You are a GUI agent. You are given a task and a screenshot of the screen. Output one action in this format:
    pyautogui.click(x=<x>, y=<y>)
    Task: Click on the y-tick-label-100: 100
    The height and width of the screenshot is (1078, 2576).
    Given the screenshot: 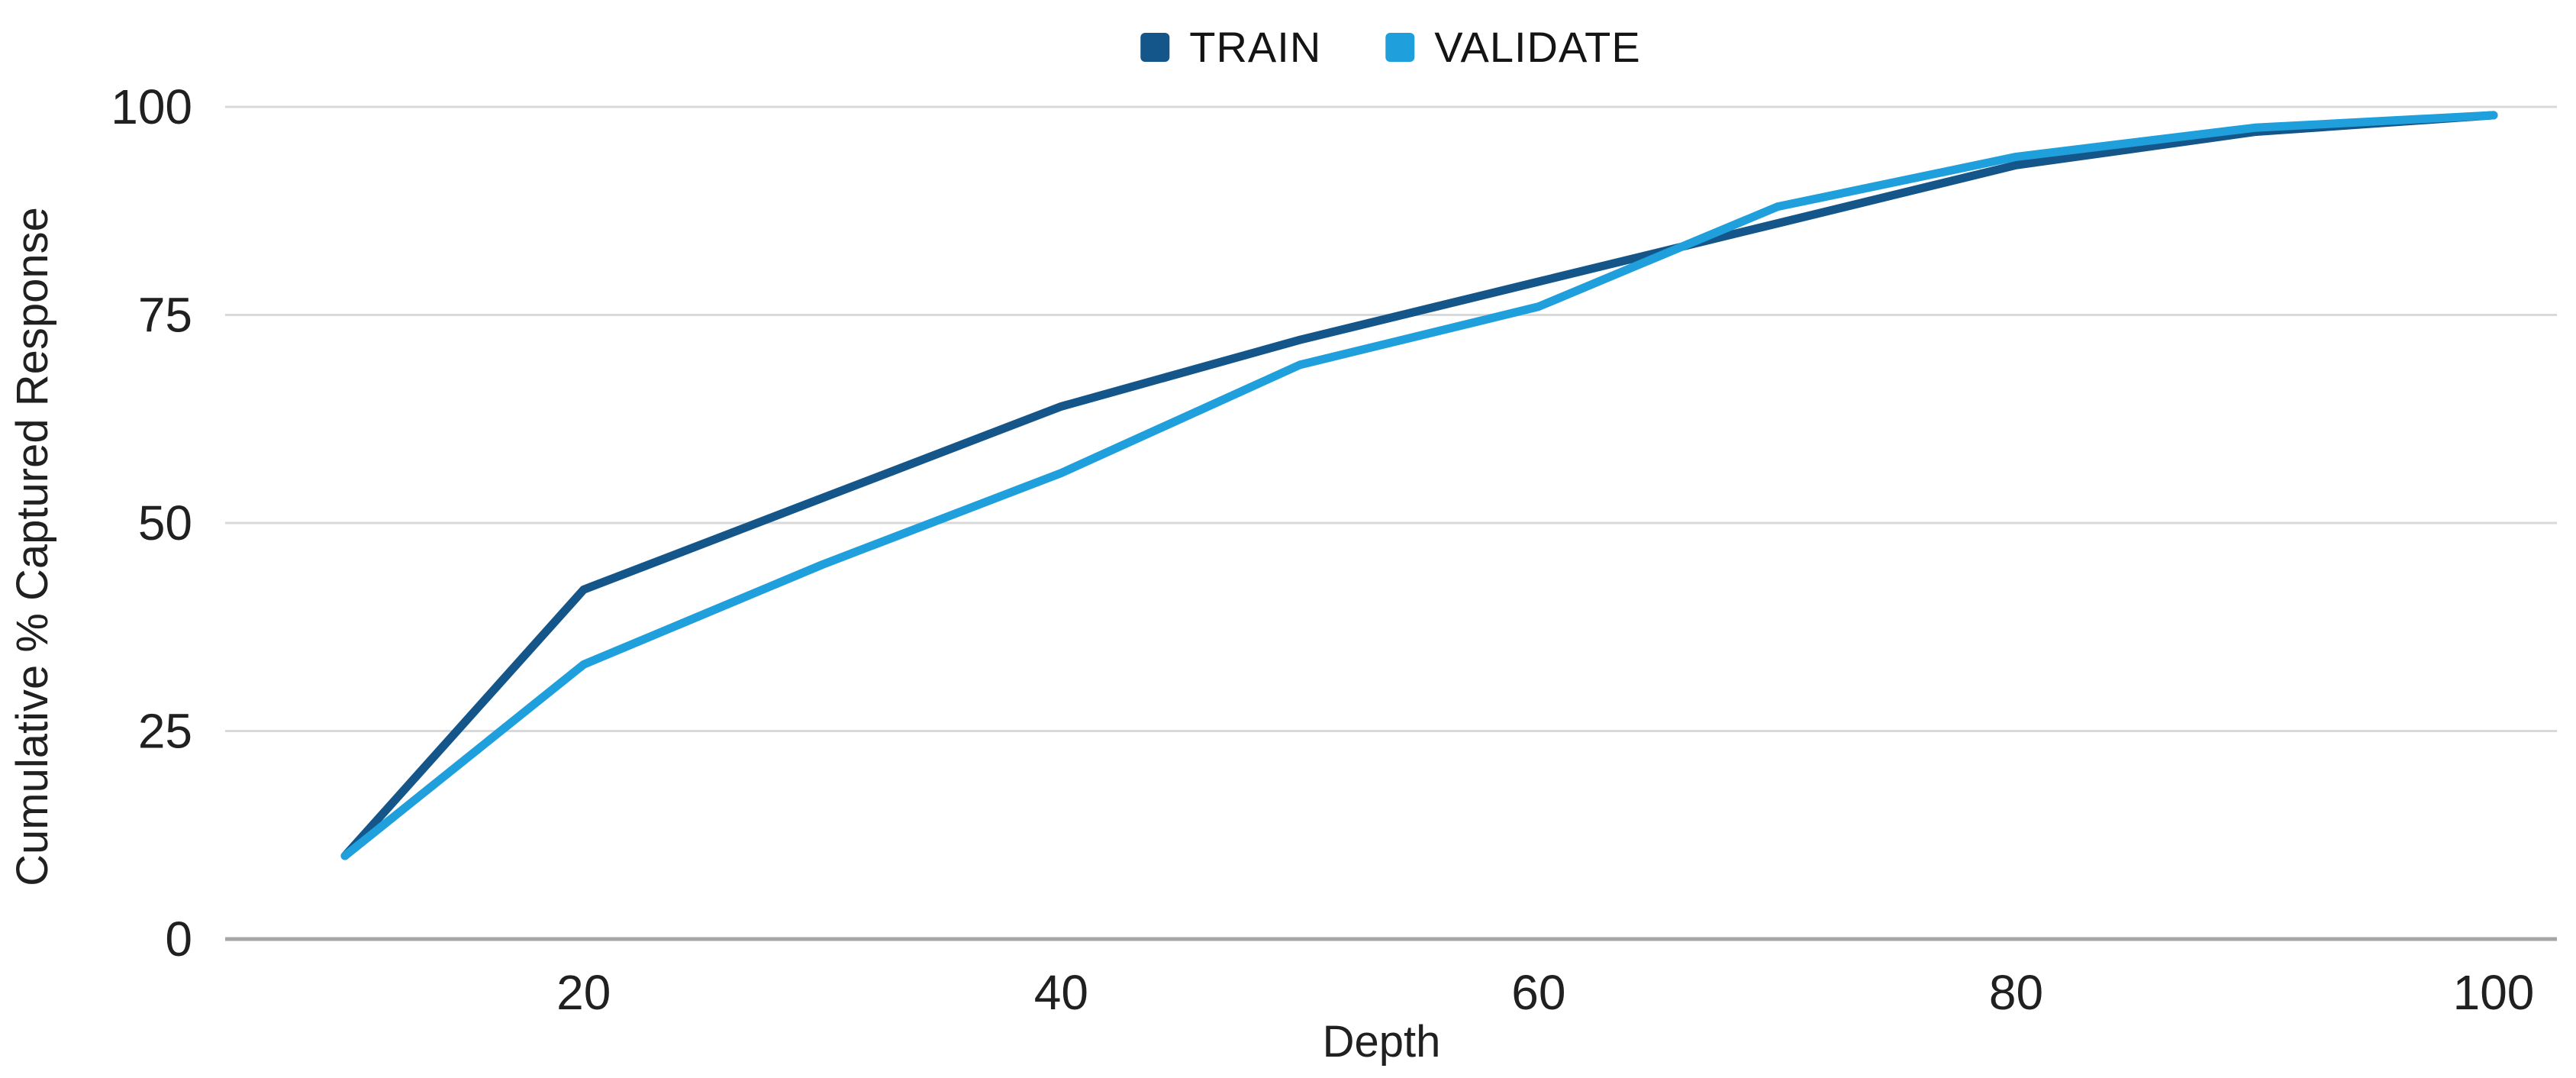 What is the action you would take?
    pyautogui.click(x=152, y=106)
    